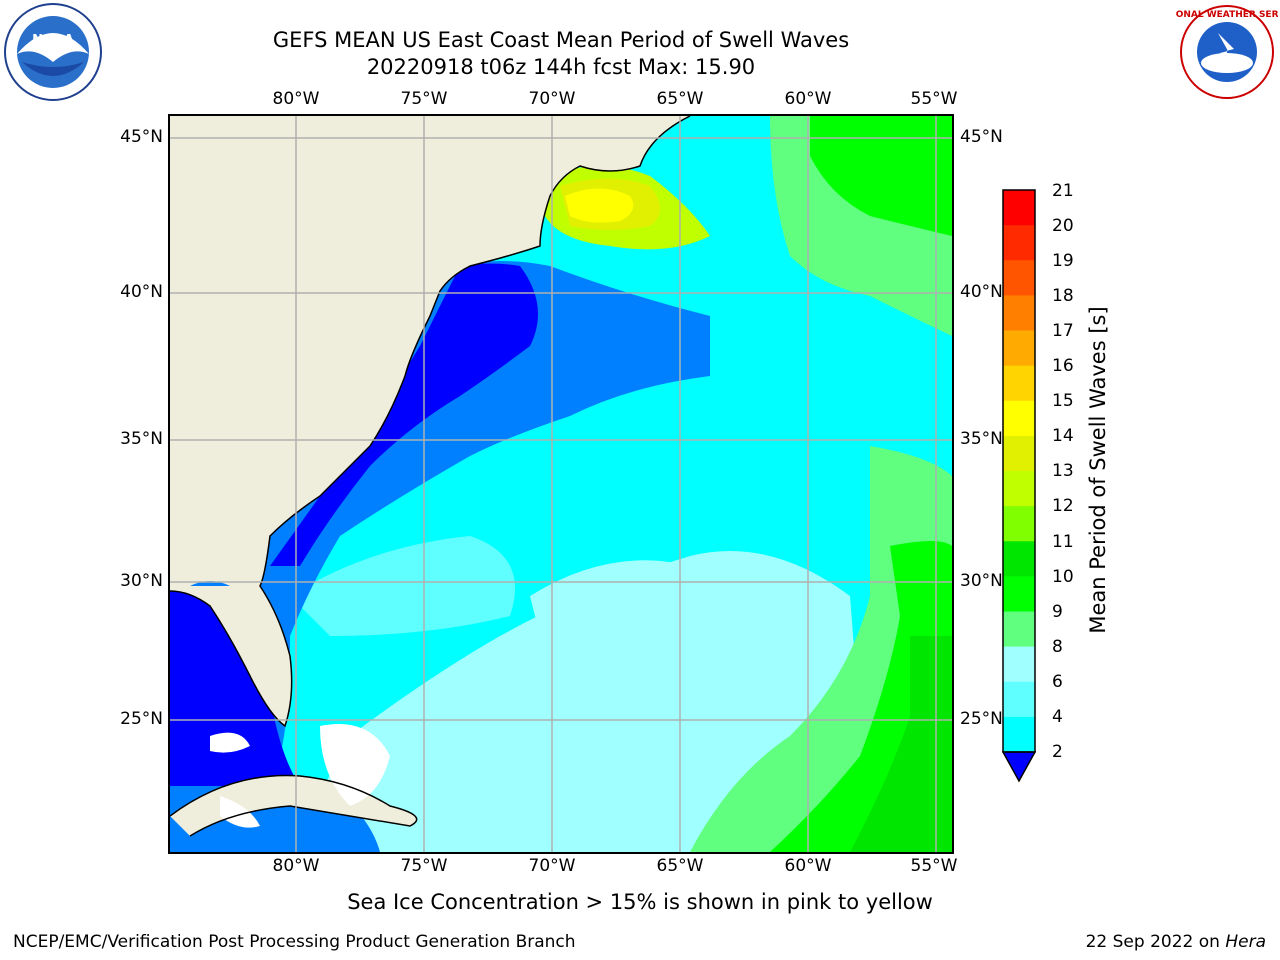 Image resolution: width=1280 pixels, height=960 pixels. What do you see at coordinates (141, 719) in the screenshot?
I see `lat-label-left-25n: 25°N` at bounding box center [141, 719].